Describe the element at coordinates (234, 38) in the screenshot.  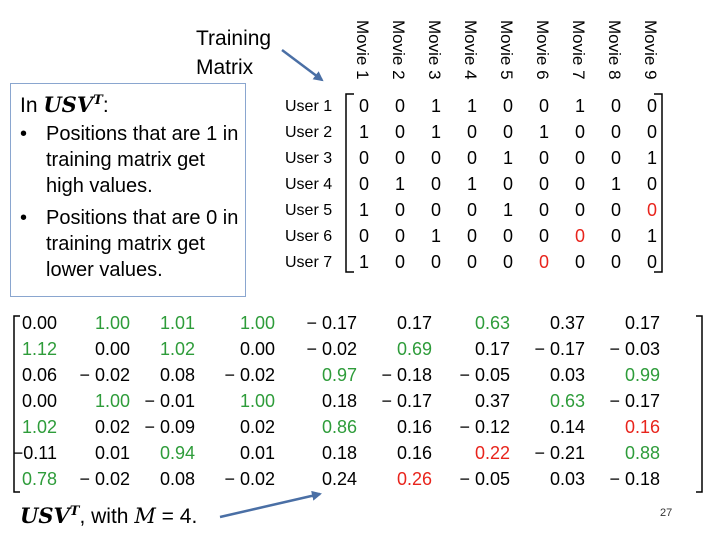
I see `title-line-1: Training` at that location.